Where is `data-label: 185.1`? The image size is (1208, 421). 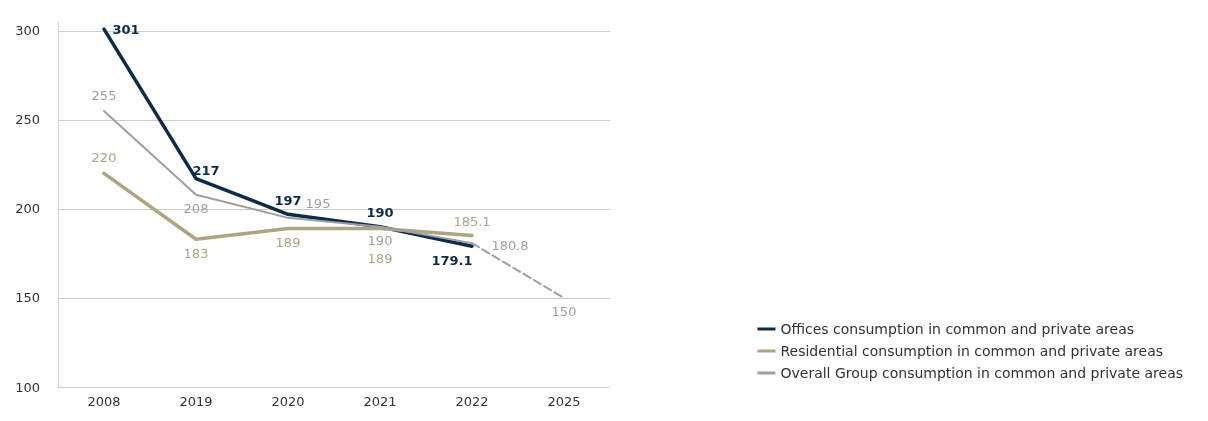 data-label: 185.1 is located at coordinates (472, 221).